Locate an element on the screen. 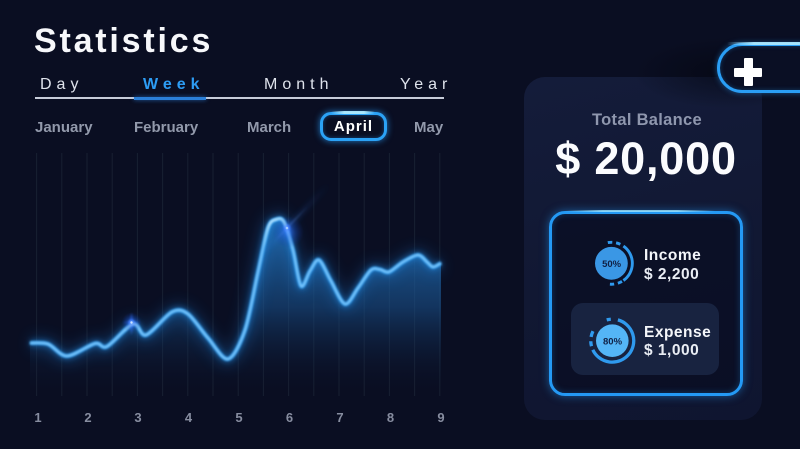 The image size is (800, 449). svg-text: 7 is located at coordinates (339, 417).